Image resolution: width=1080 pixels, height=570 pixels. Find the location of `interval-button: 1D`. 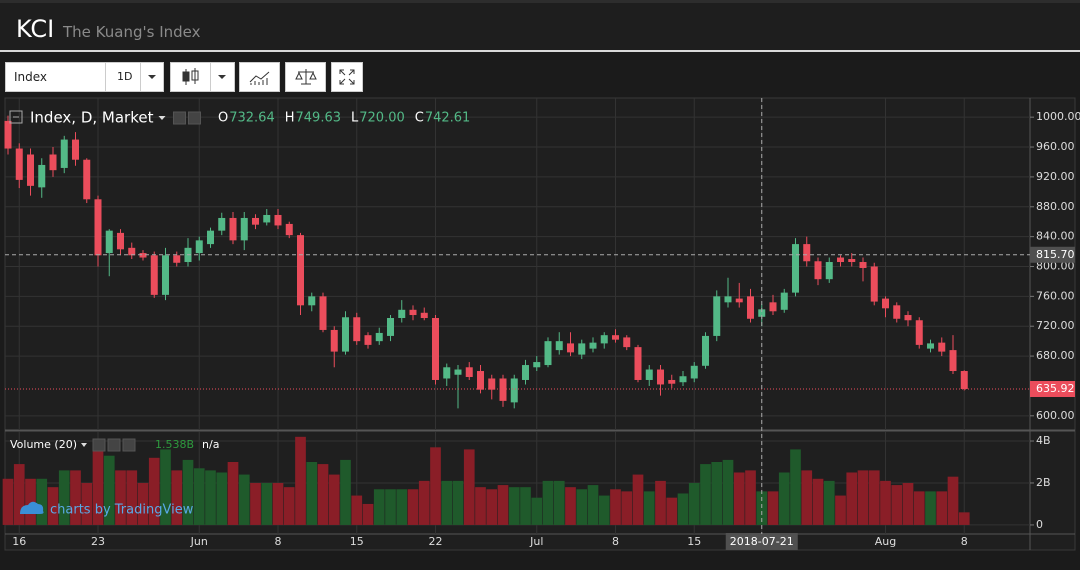

interval-button: 1D is located at coordinates (123, 77).